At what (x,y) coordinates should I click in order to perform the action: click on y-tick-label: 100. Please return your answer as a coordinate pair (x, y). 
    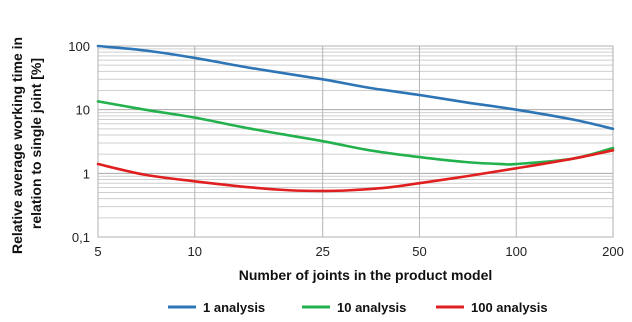
    Looking at the image, I should click on (79, 46).